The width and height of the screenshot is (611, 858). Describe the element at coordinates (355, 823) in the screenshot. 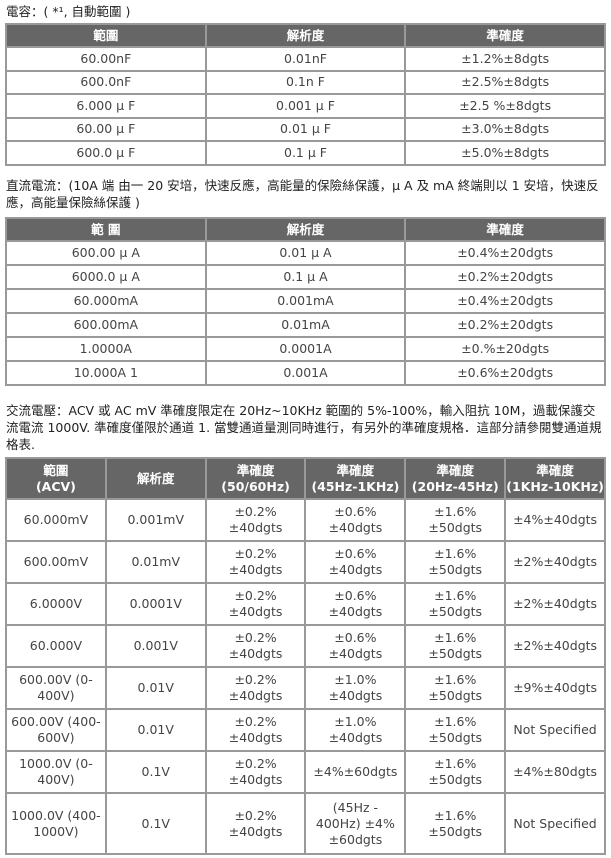

I see `table-cell: (45Hz -400Hz) ±4% ±60dgts` at that location.